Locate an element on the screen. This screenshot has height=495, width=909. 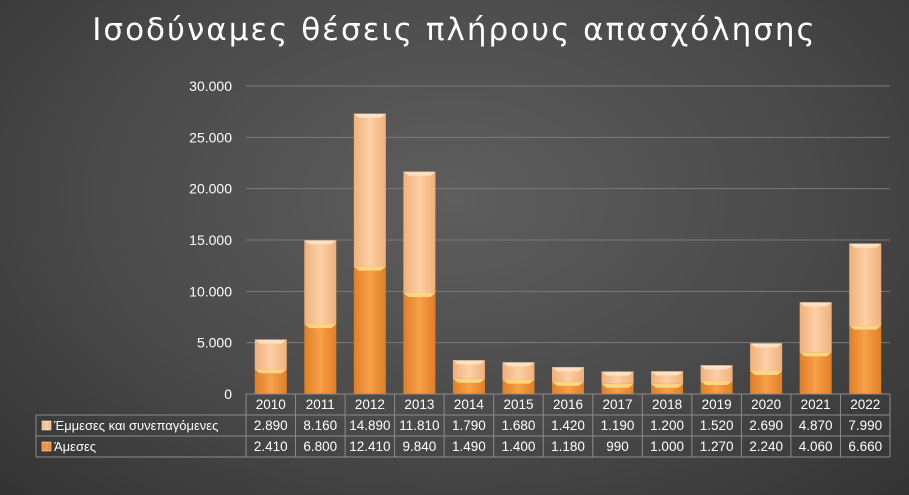
x-tick-label: 2011 is located at coordinates (320, 404).